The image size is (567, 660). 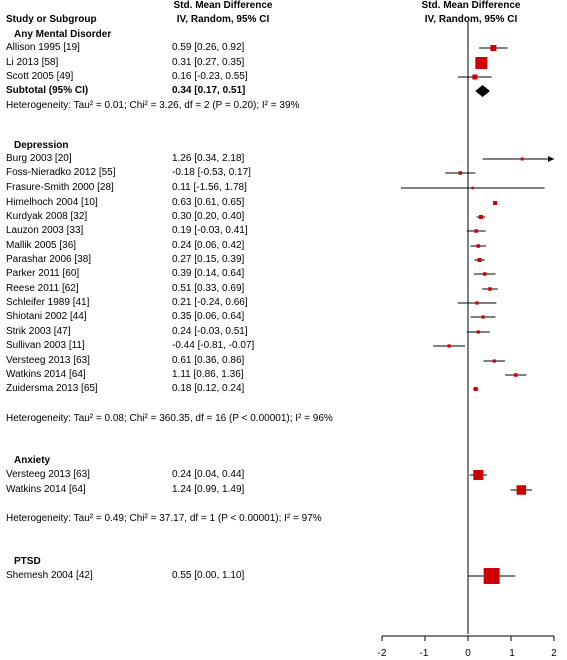 What do you see at coordinates (47, 216) in the screenshot?
I see `study-label: Kurdyak 2008 [32]` at bounding box center [47, 216].